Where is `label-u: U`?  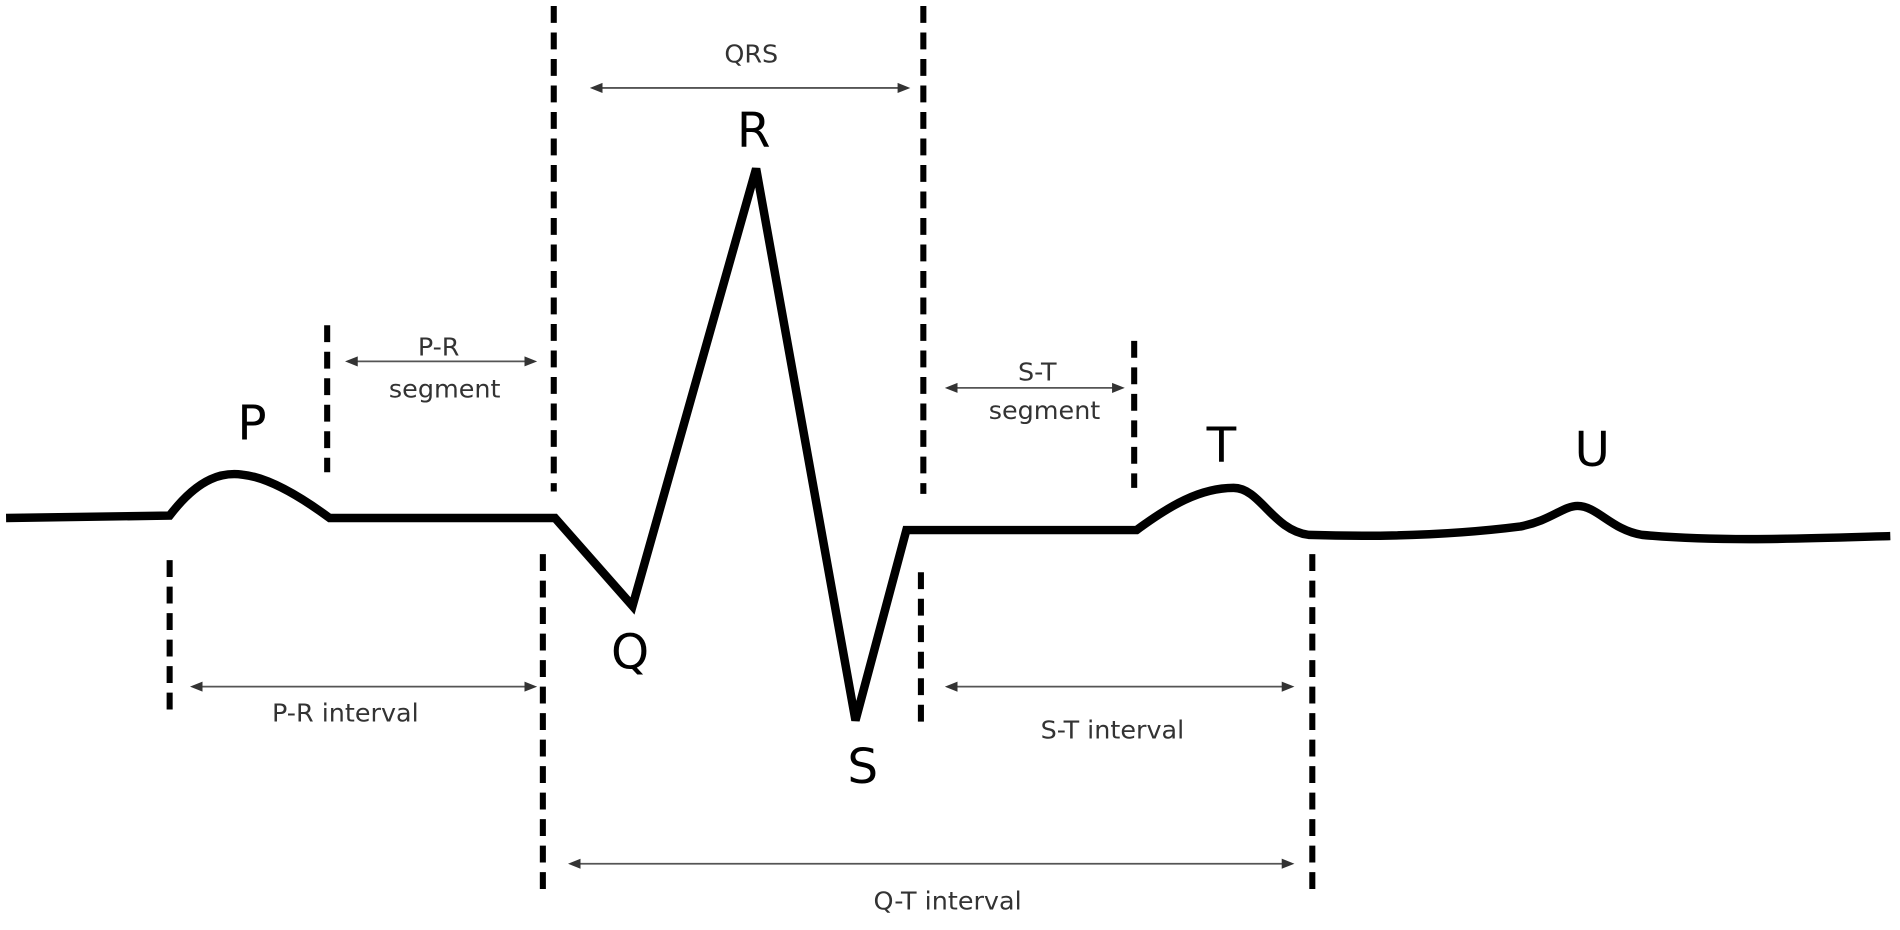 label-u: U is located at coordinates (1591, 450).